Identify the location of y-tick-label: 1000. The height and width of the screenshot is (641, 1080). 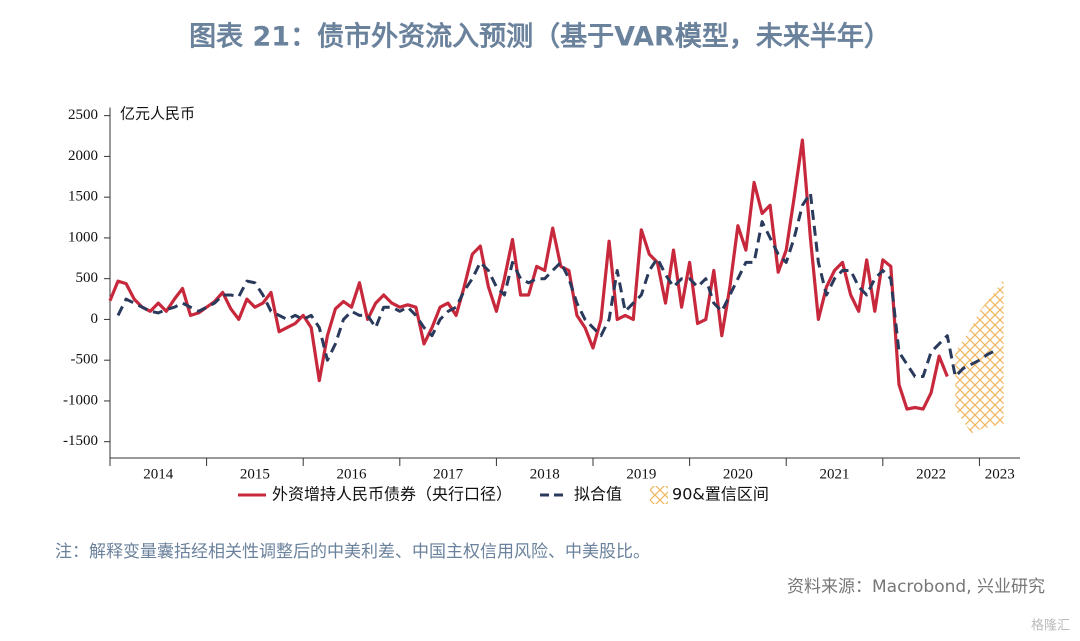
(83, 237).